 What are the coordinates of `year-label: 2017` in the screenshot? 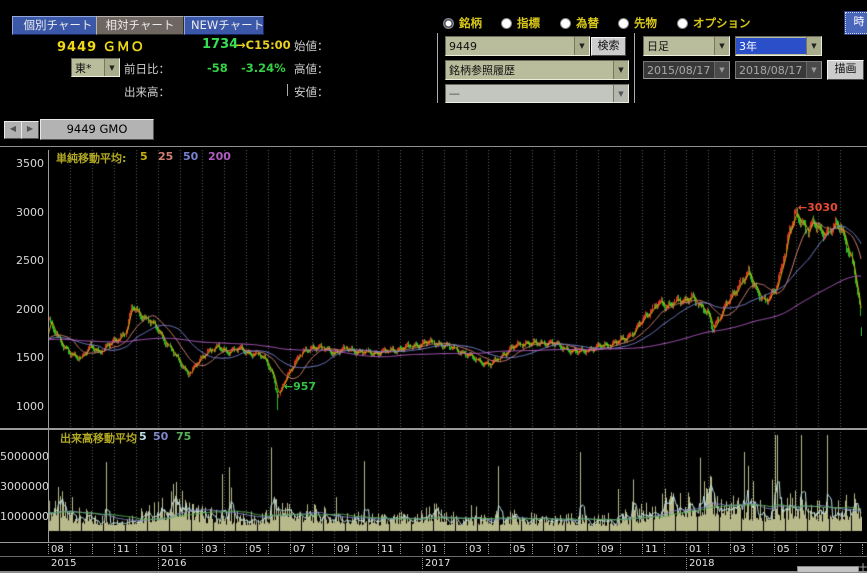 It's located at (438, 563).